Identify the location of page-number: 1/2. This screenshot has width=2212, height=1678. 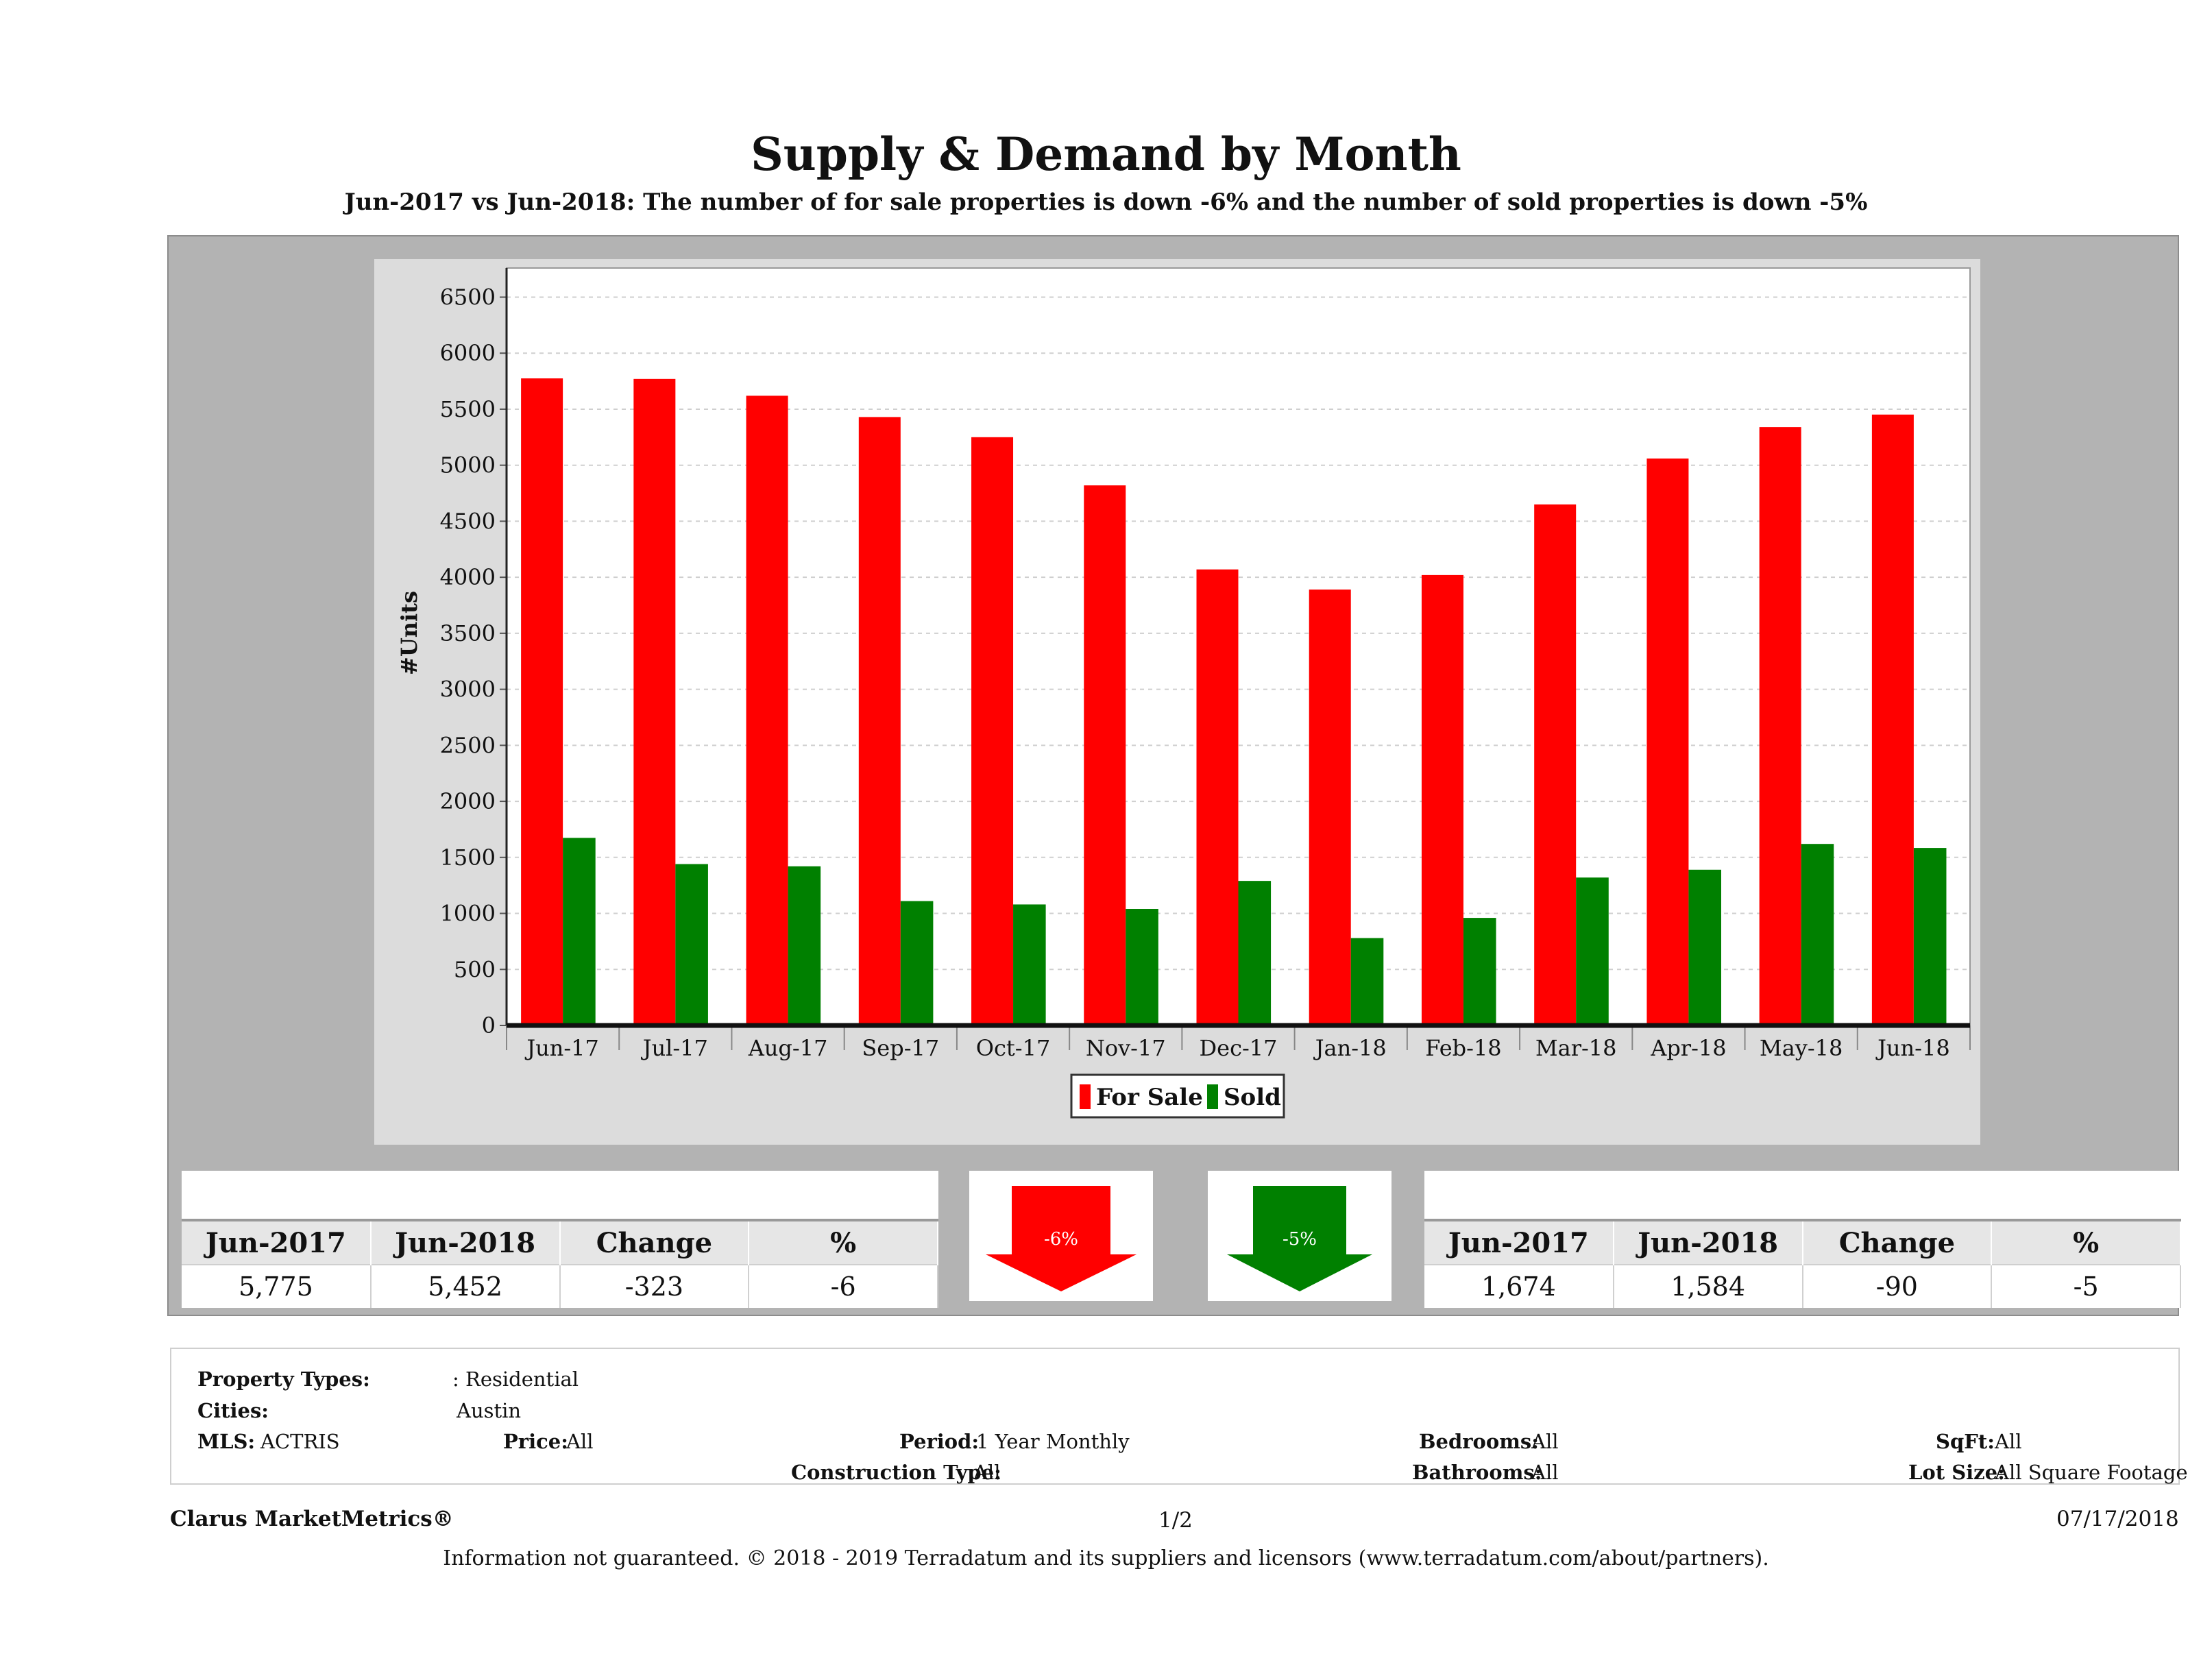
(1175, 1521).